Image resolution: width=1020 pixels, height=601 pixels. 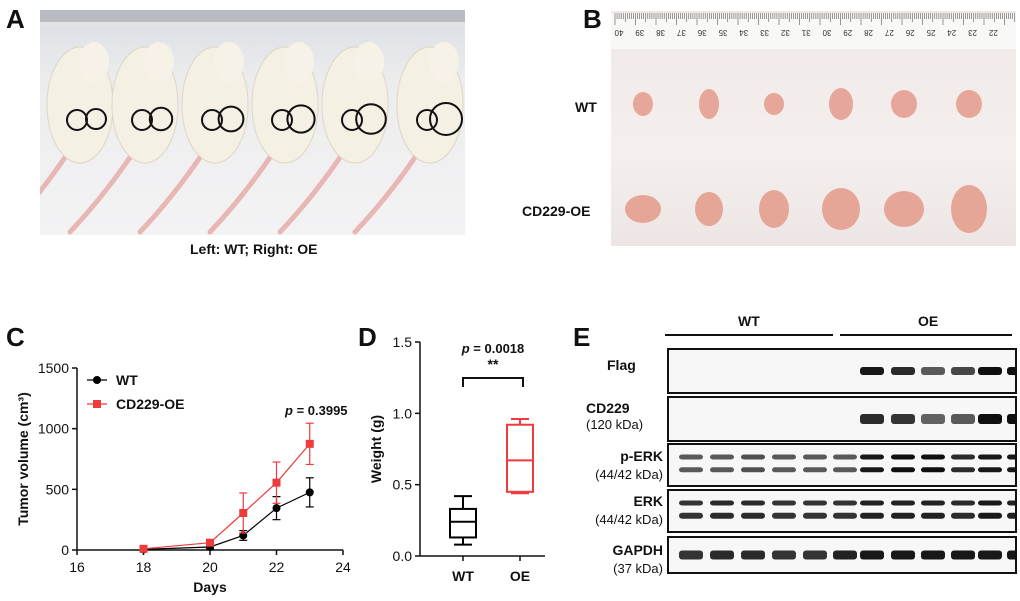 I want to click on blot-strip-flag, so click(x=842, y=371).